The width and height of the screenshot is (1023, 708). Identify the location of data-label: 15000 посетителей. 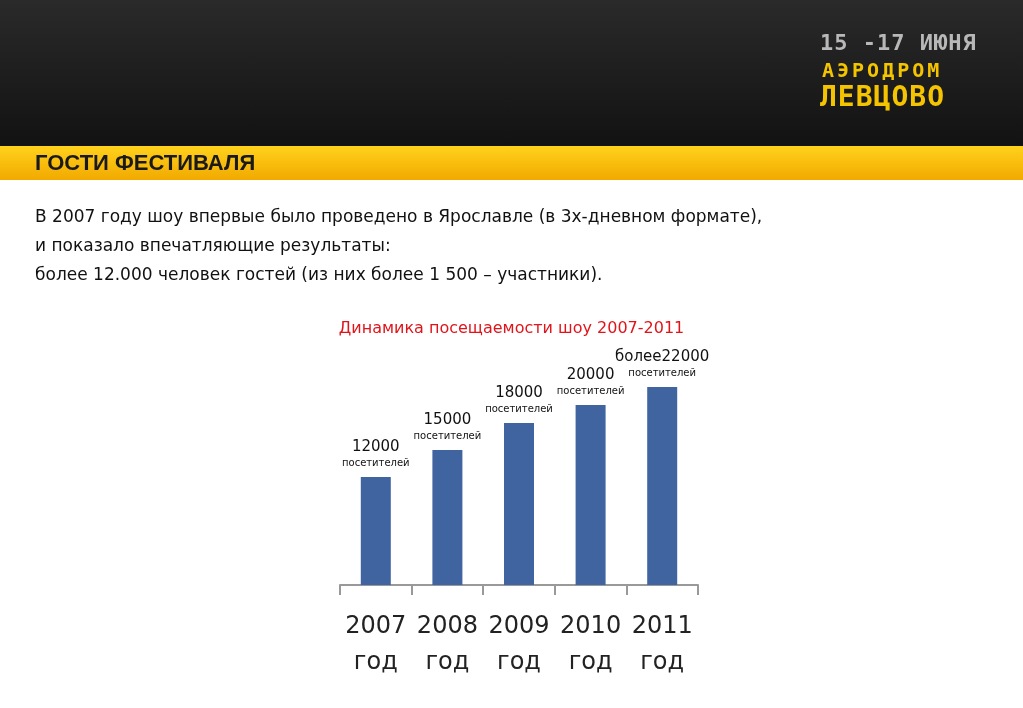
(447, 425).